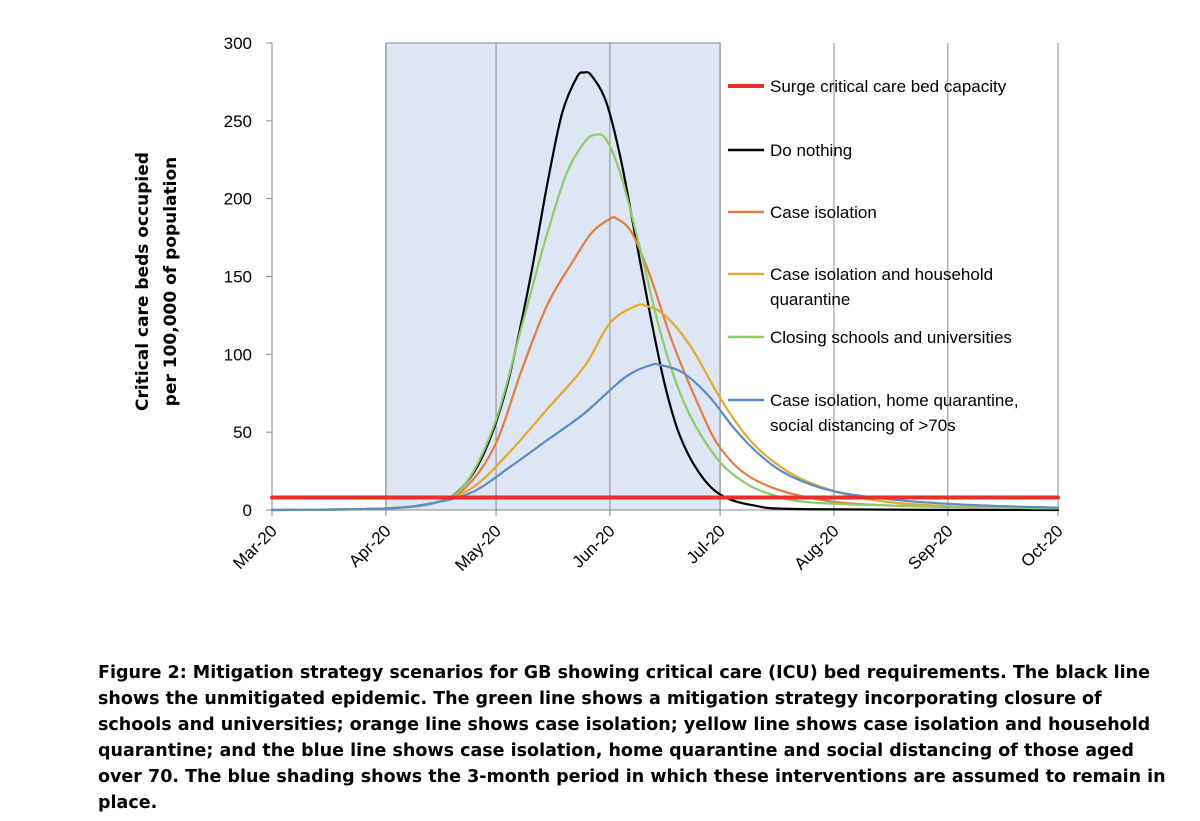  Describe the element at coordinates (247, 510) in the screenshot. I see `y-tick-label-0: 0` at that location.